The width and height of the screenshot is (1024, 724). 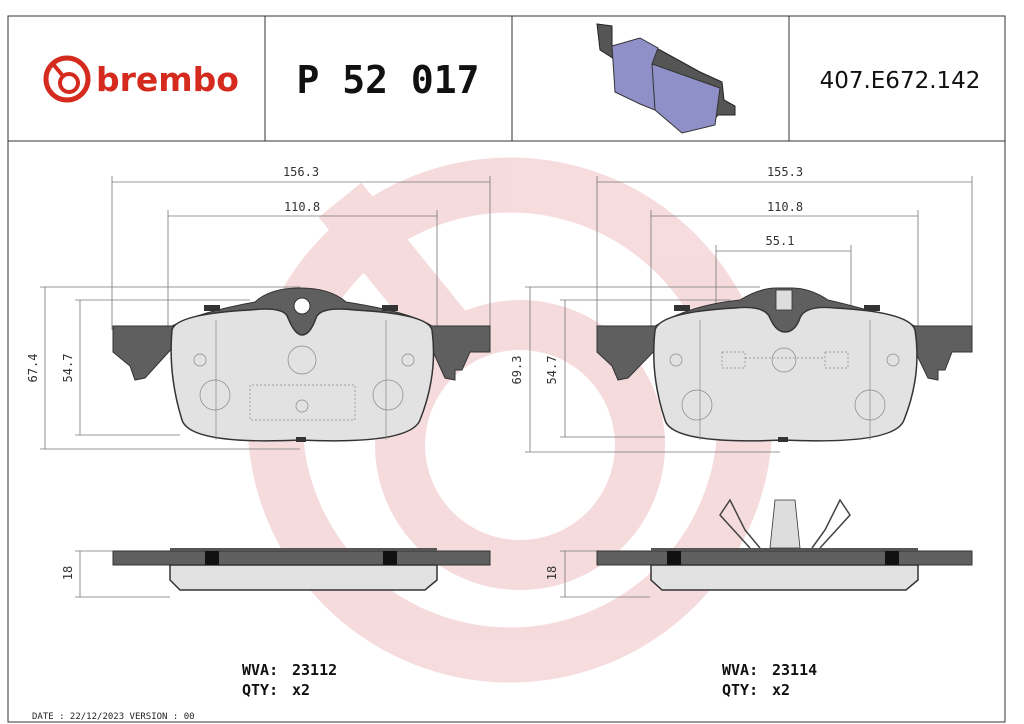 What do you see at coordinates (780, 241) in the screenshot?
I see `dimension-label: 55.1` at bounding box center [780, 241].